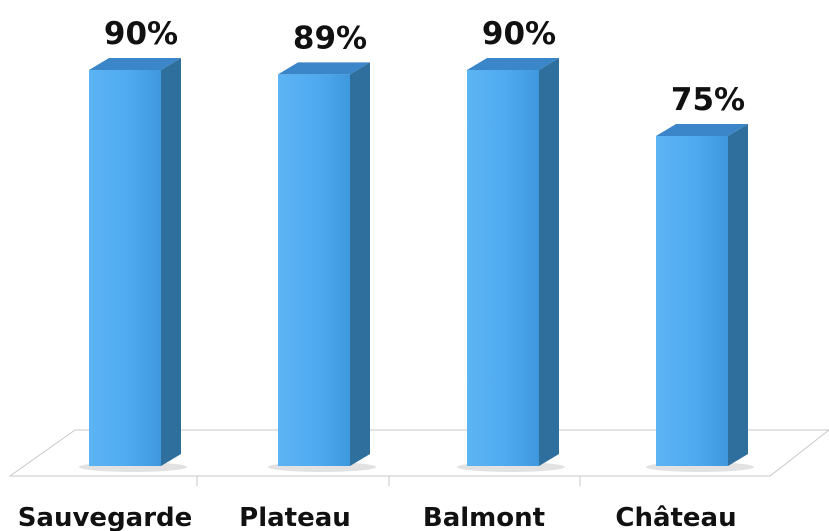 The height and width of the screenshot is (531, 829). What do you see at coordinates (519, 34) in the screenshot?
I see `value-label-balmont: 90%` at bounding box center [519, 34].